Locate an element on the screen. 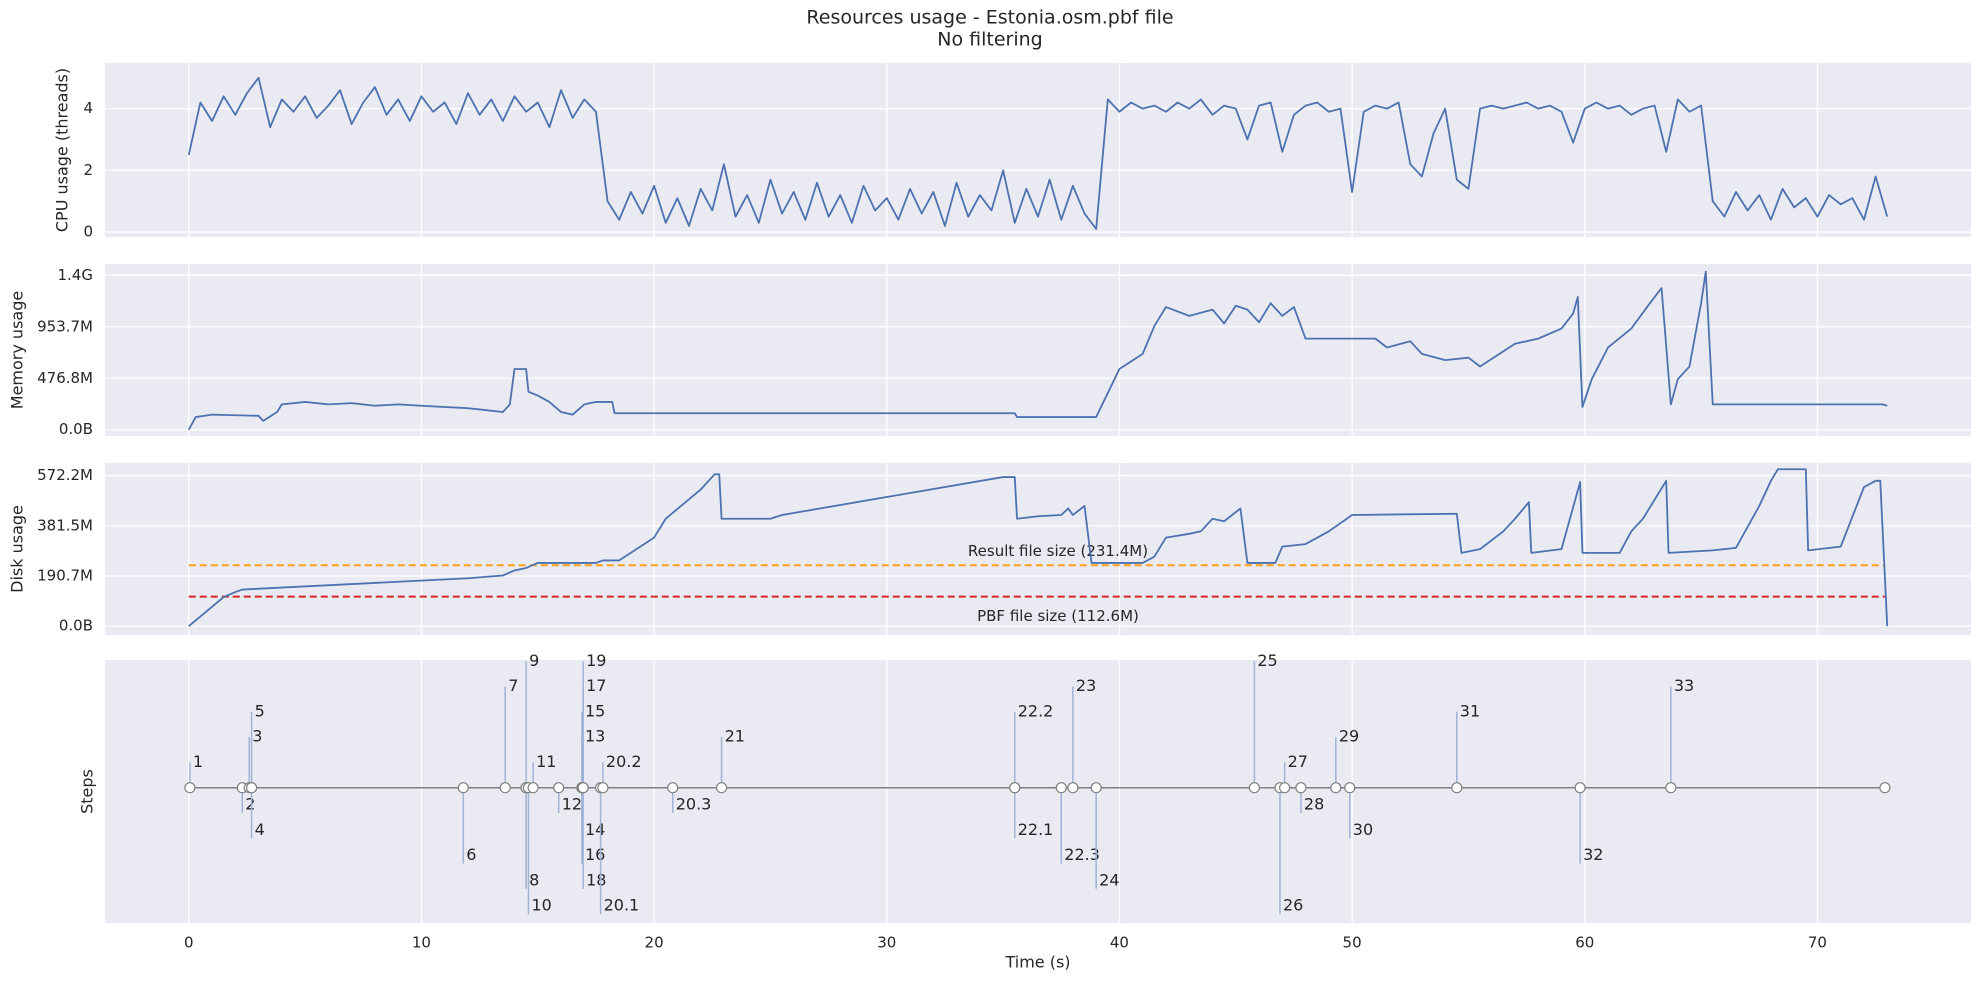  y-tick-label: 0 is located at coordinates (88, 232).